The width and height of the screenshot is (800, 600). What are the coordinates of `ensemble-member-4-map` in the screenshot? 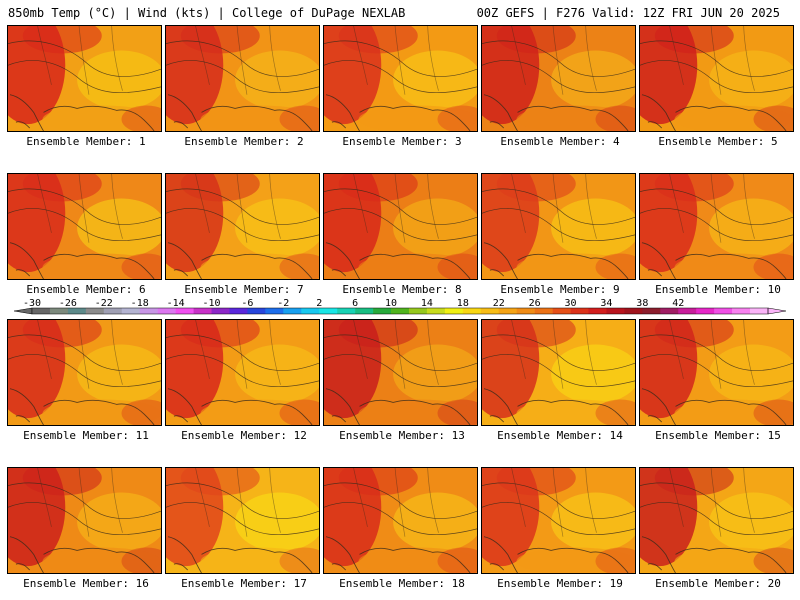 It's located at (558, 78).